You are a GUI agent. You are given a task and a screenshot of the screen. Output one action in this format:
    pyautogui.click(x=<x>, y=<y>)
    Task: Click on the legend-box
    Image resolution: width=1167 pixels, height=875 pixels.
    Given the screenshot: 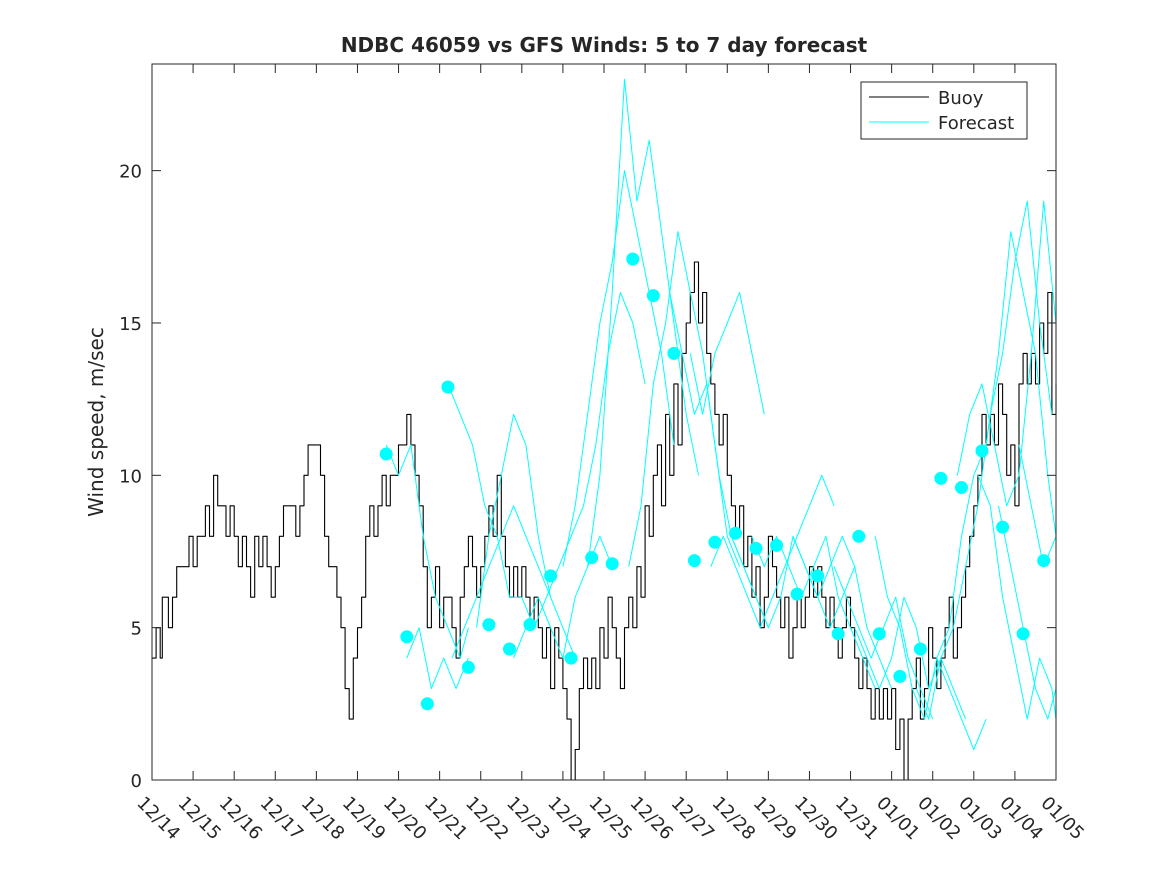 What is the action you would take?
    pyautogui.click(x=944, y=110)
    